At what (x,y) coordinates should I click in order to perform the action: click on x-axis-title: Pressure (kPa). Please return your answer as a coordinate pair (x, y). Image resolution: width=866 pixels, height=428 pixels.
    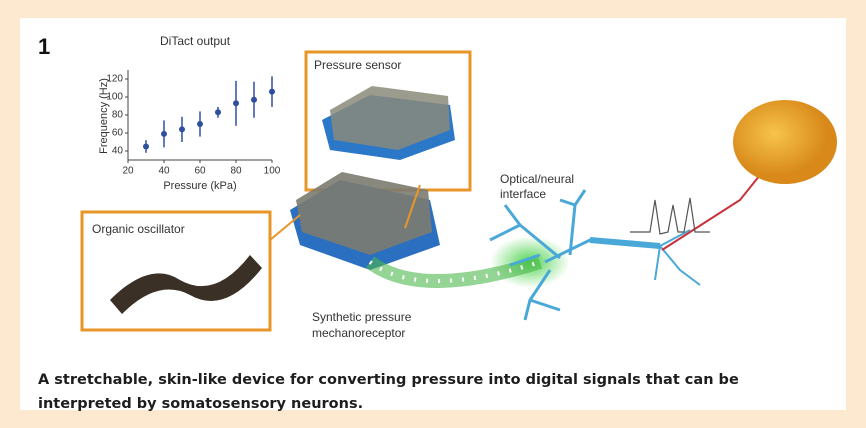
    Looking at the image, I should click on (199, 186).